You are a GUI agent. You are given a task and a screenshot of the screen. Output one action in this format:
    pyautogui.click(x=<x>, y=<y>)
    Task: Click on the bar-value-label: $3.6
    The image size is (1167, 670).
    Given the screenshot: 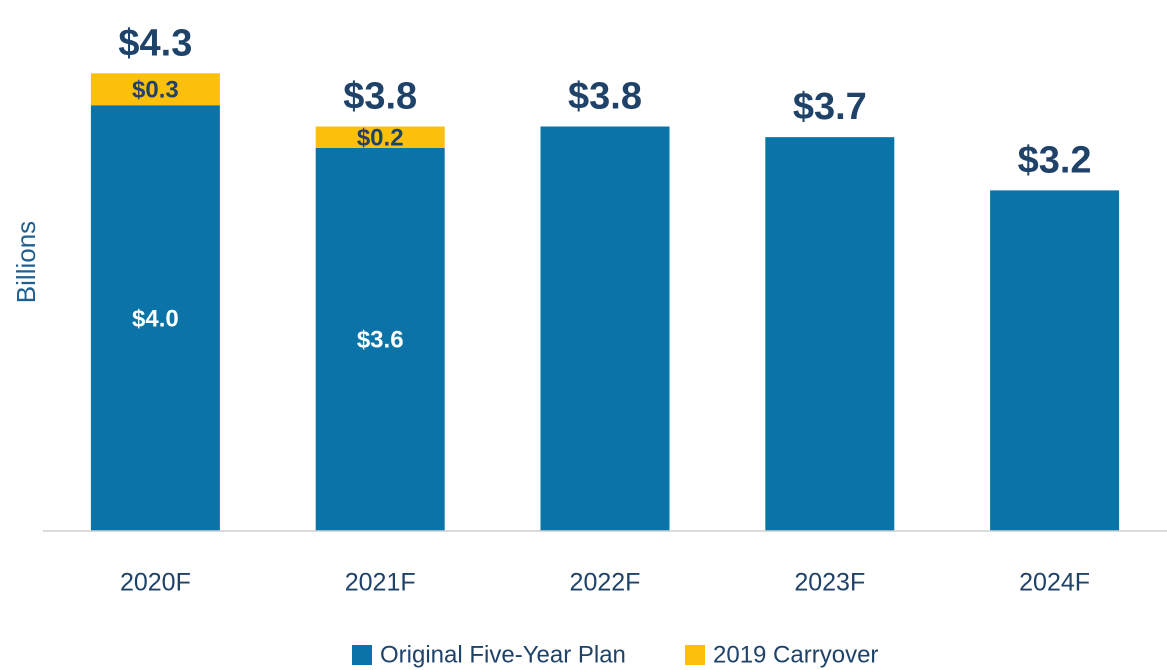 What is the action you would take?
    pyautogui.click(x=380, y=340)
    